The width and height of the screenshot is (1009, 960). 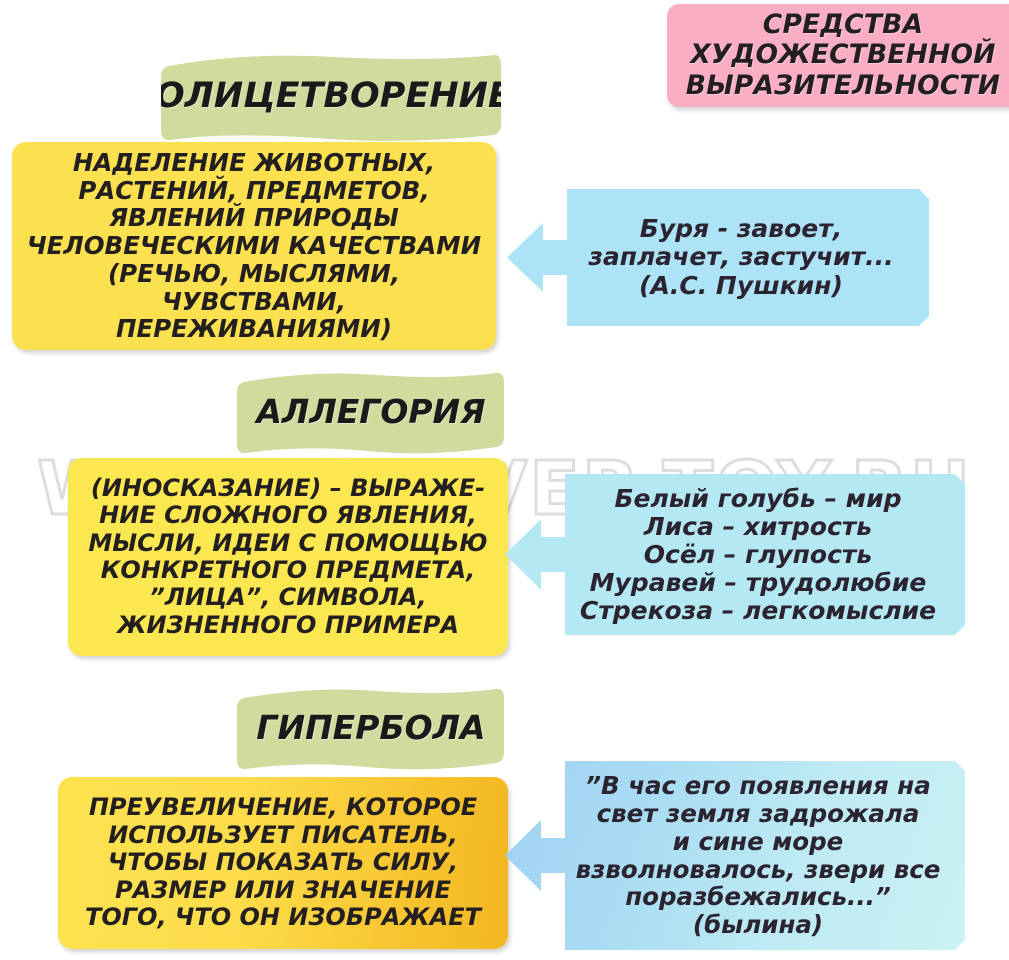 I want to click on term-banner-allegory: АЛЛЕГОРИЯ, so click(x=371, y=412).